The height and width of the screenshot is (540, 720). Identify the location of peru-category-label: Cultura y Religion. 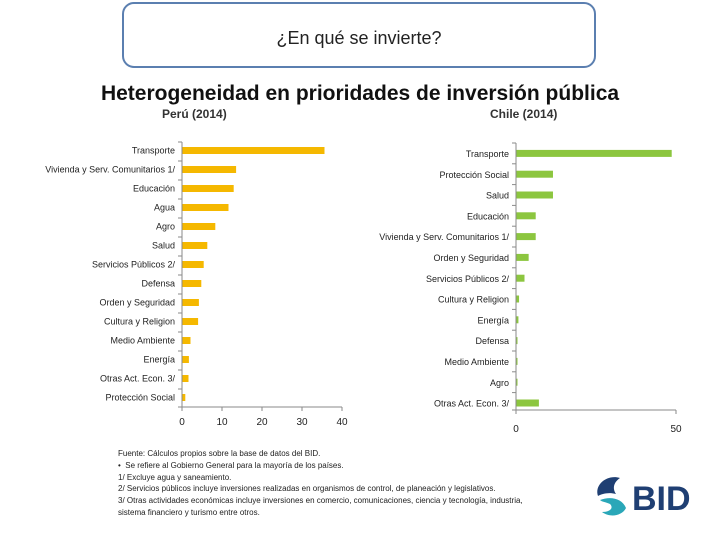
(139, 322).